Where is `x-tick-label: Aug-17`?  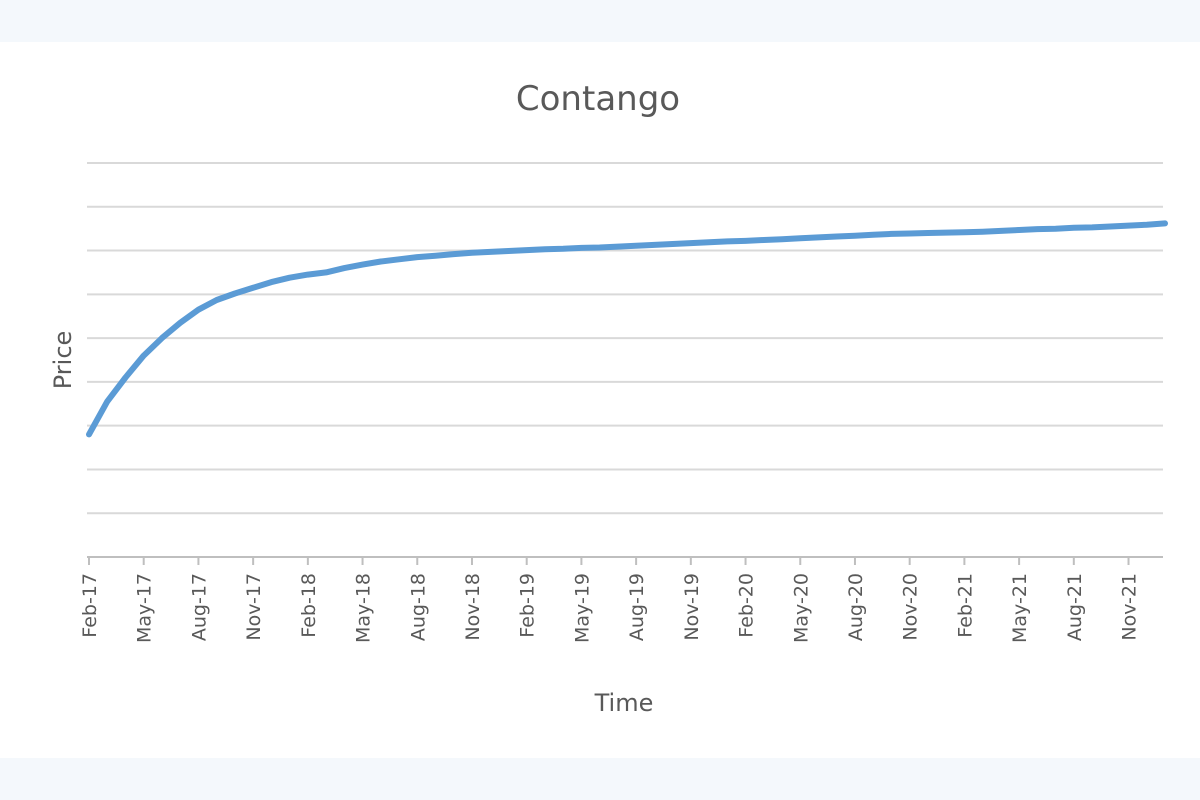 x-tick-label: Aug-17 is located at coordinates (199, 607).